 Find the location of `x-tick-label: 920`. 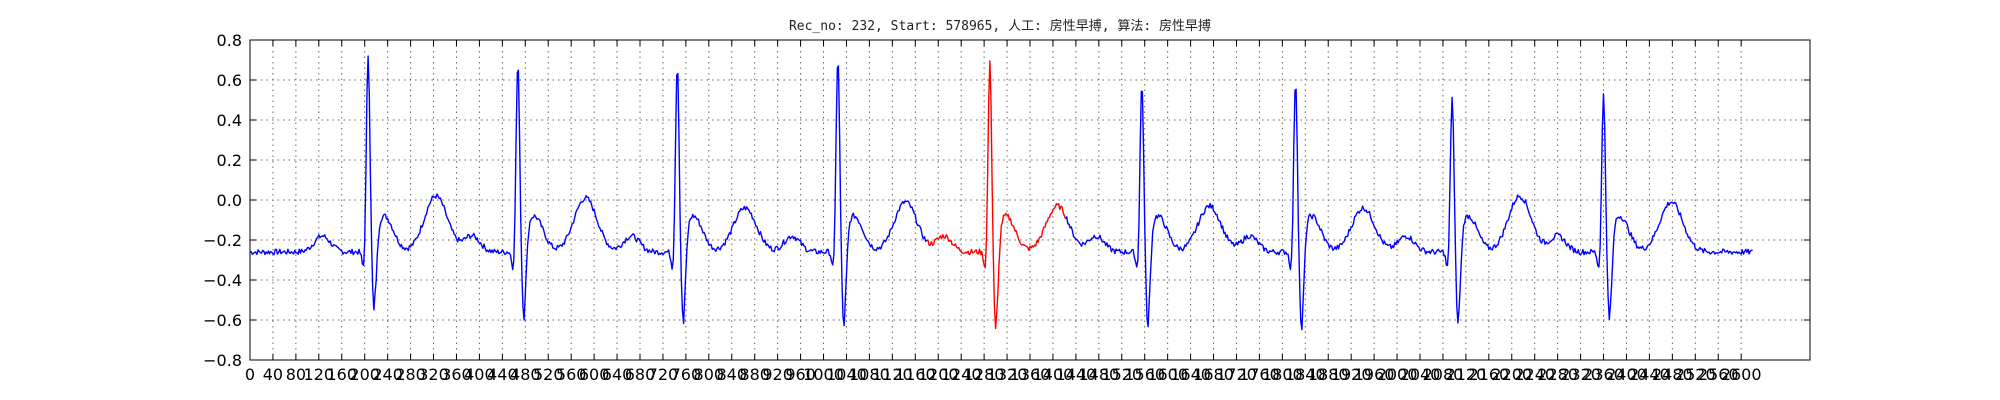

x-tick-label: 920 is located at coordinates (777, 374).